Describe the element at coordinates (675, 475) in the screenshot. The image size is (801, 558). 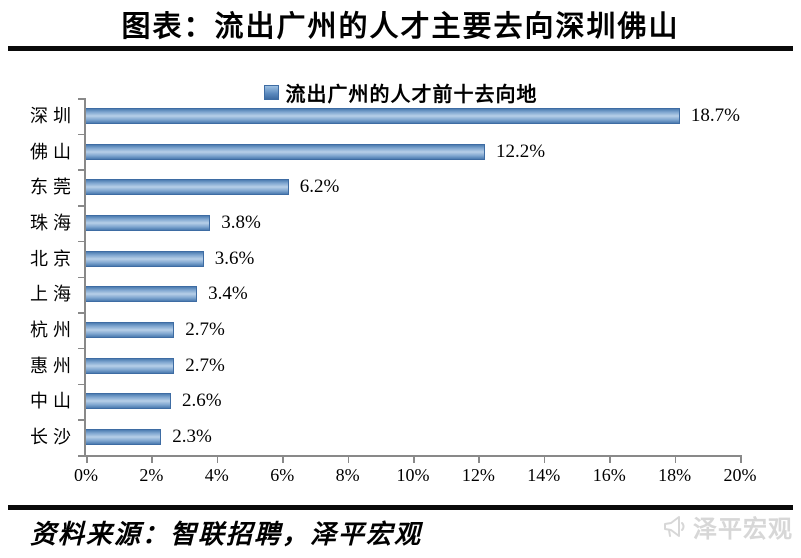
I see `x-axis-tick-label: 18%` at that location.